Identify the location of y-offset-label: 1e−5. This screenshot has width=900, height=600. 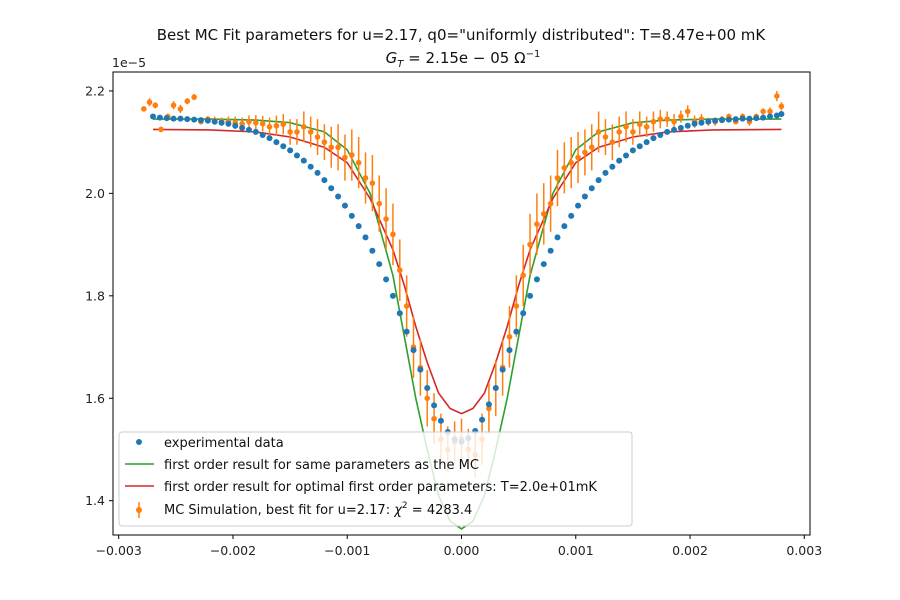
(129, 62).